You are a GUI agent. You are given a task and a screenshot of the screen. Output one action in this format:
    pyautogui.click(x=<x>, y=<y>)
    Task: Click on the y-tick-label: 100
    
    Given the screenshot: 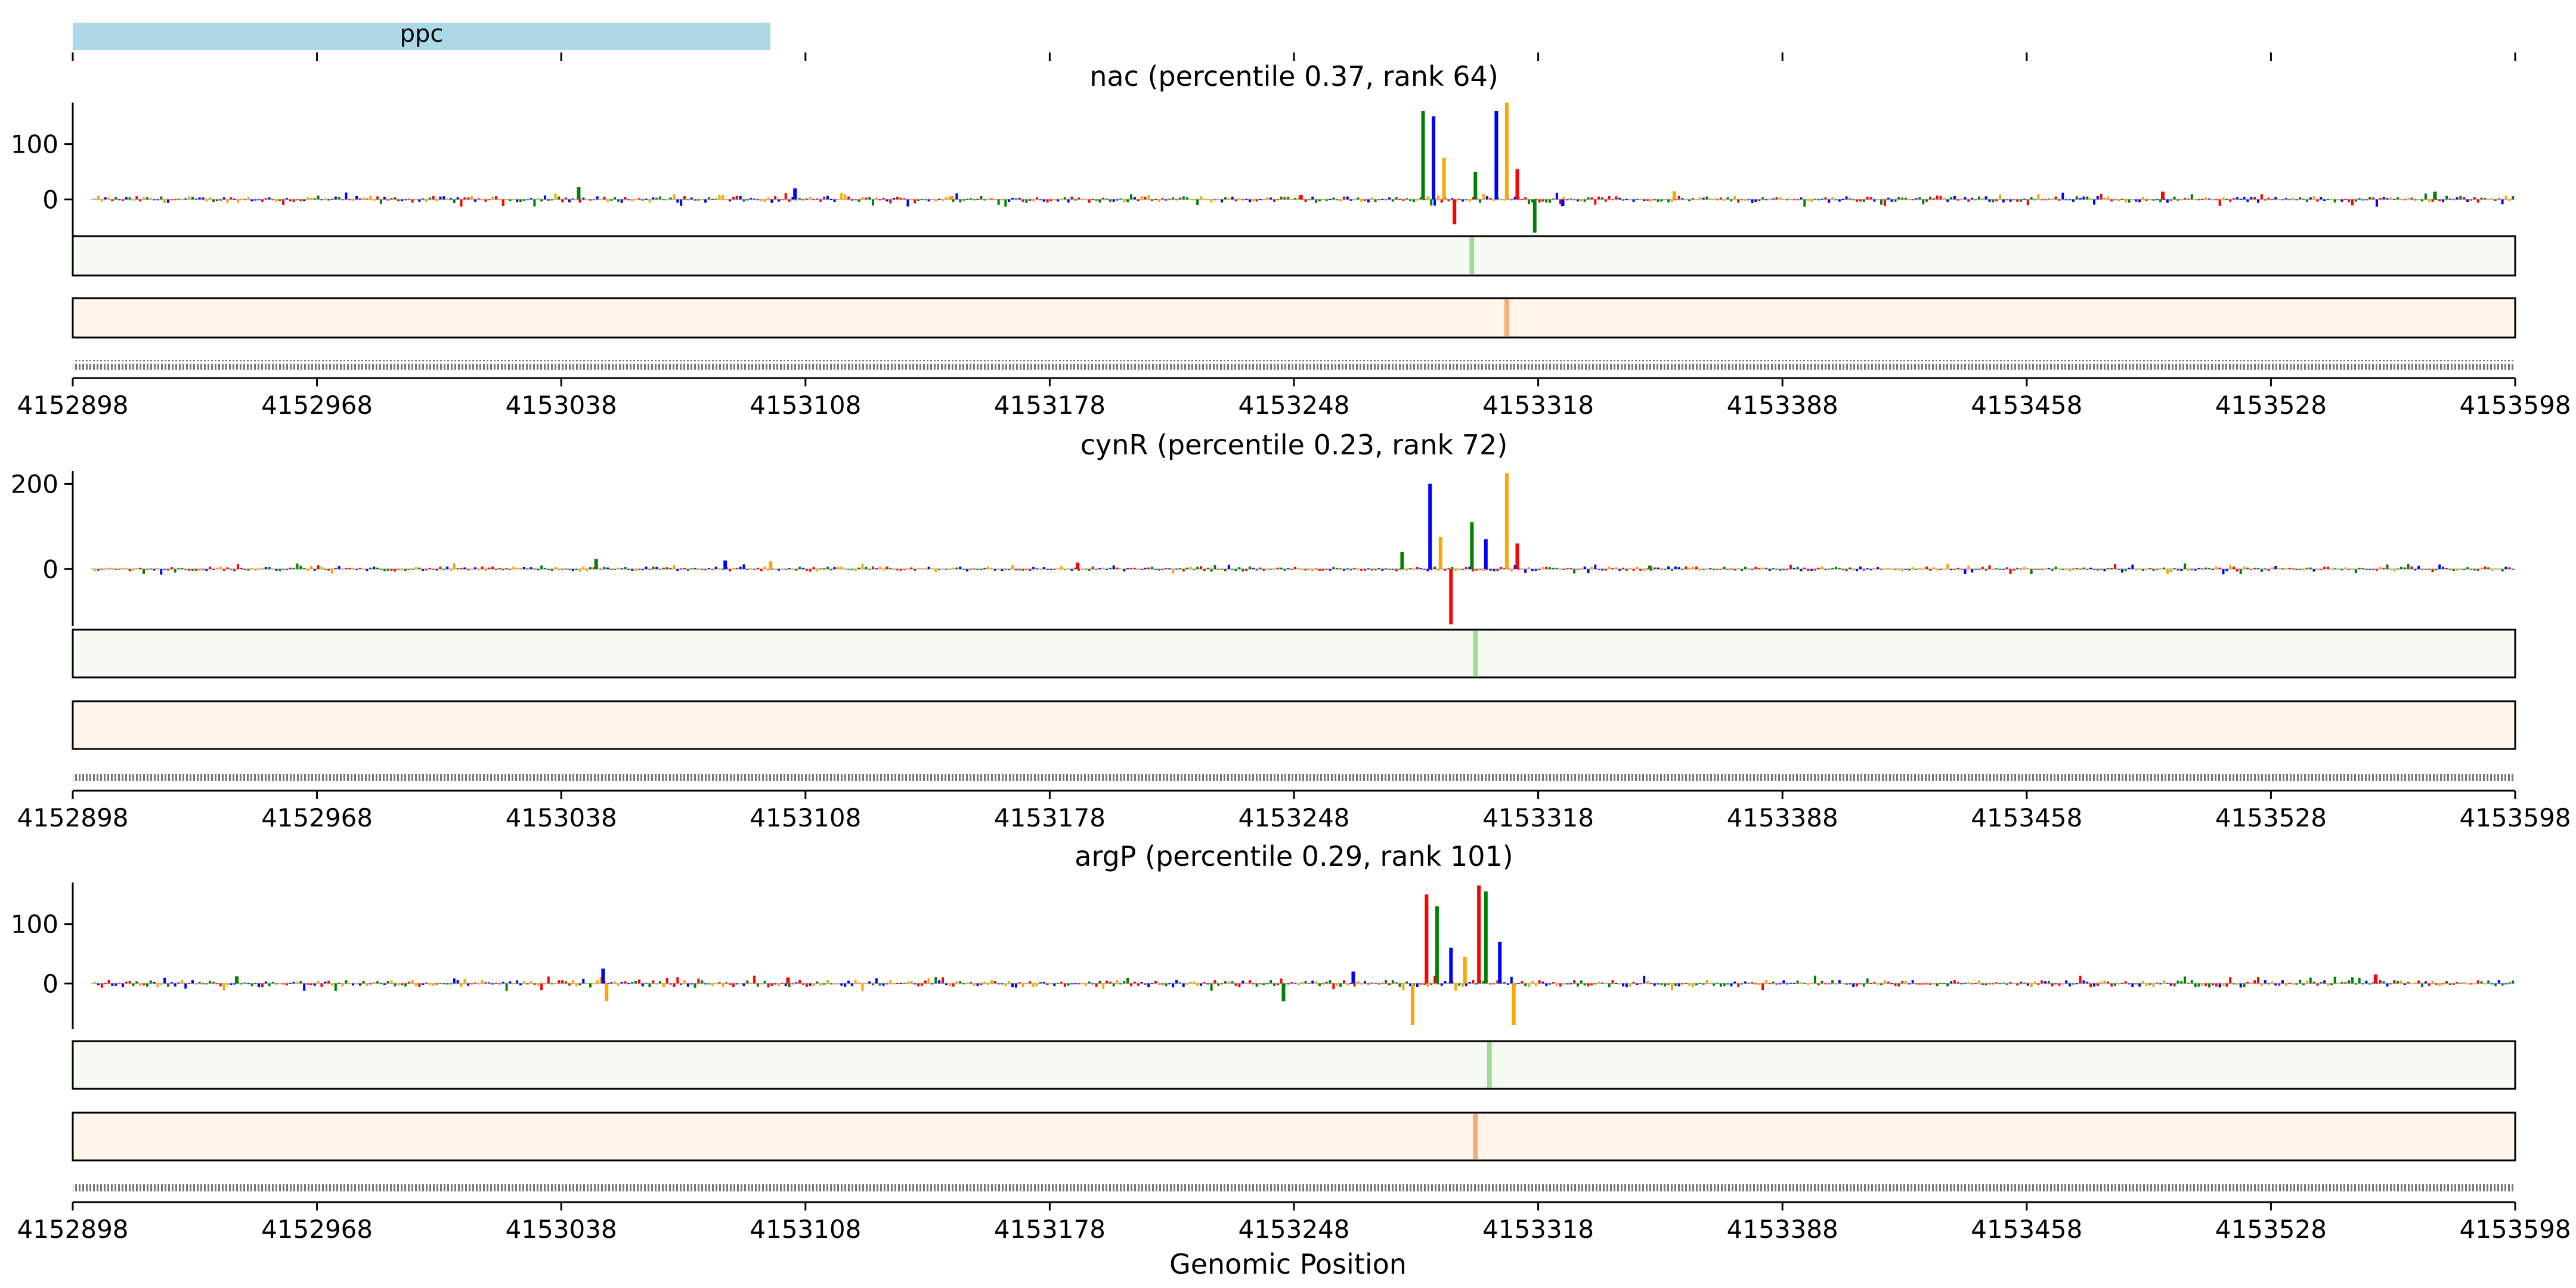 What is the action you would take?
    pyautogui.click(x=35, y=925)
    